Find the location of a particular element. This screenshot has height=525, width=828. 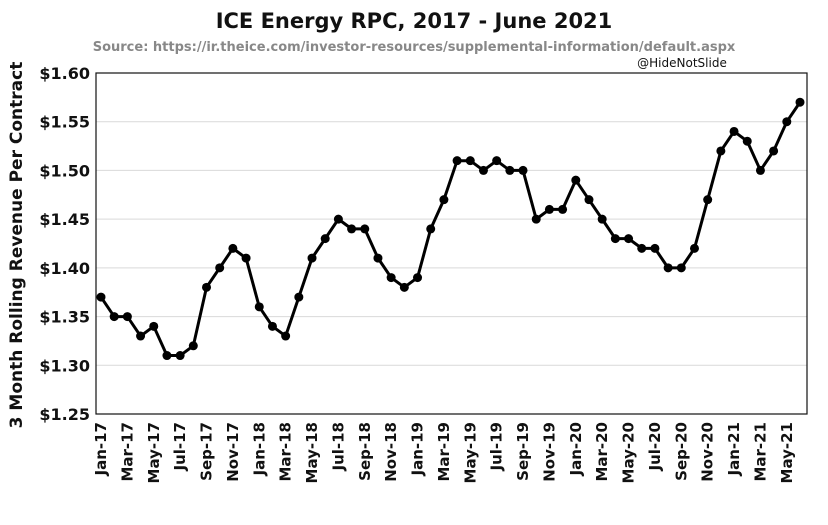

x-tick-label: May-20 is located at coordinates (629, 452).